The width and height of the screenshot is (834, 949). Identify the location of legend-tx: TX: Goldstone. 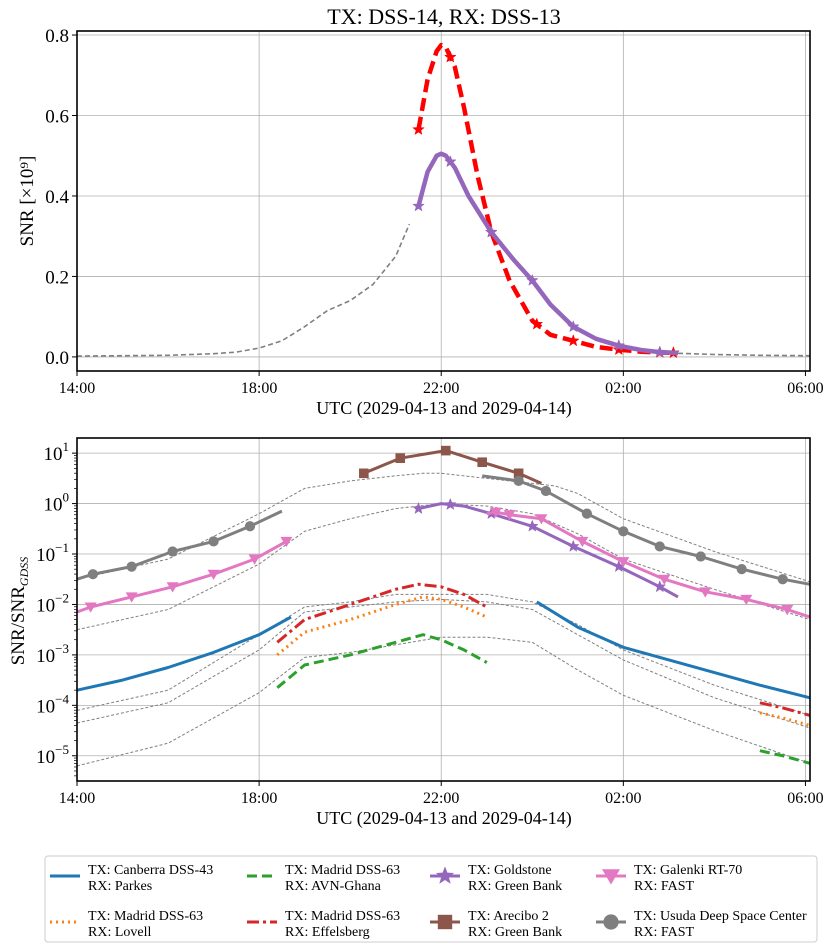
(510, 870).